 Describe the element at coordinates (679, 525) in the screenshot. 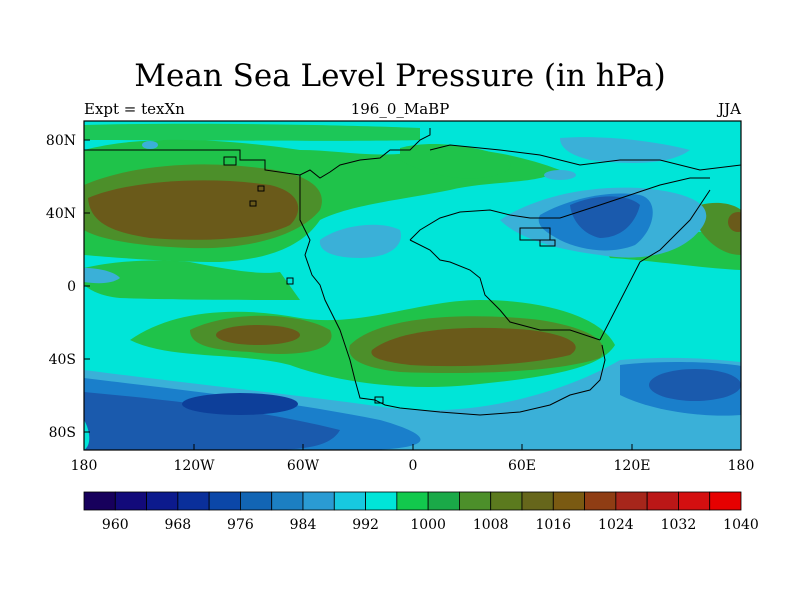

I see `colorbar-label: 1032` at that location.